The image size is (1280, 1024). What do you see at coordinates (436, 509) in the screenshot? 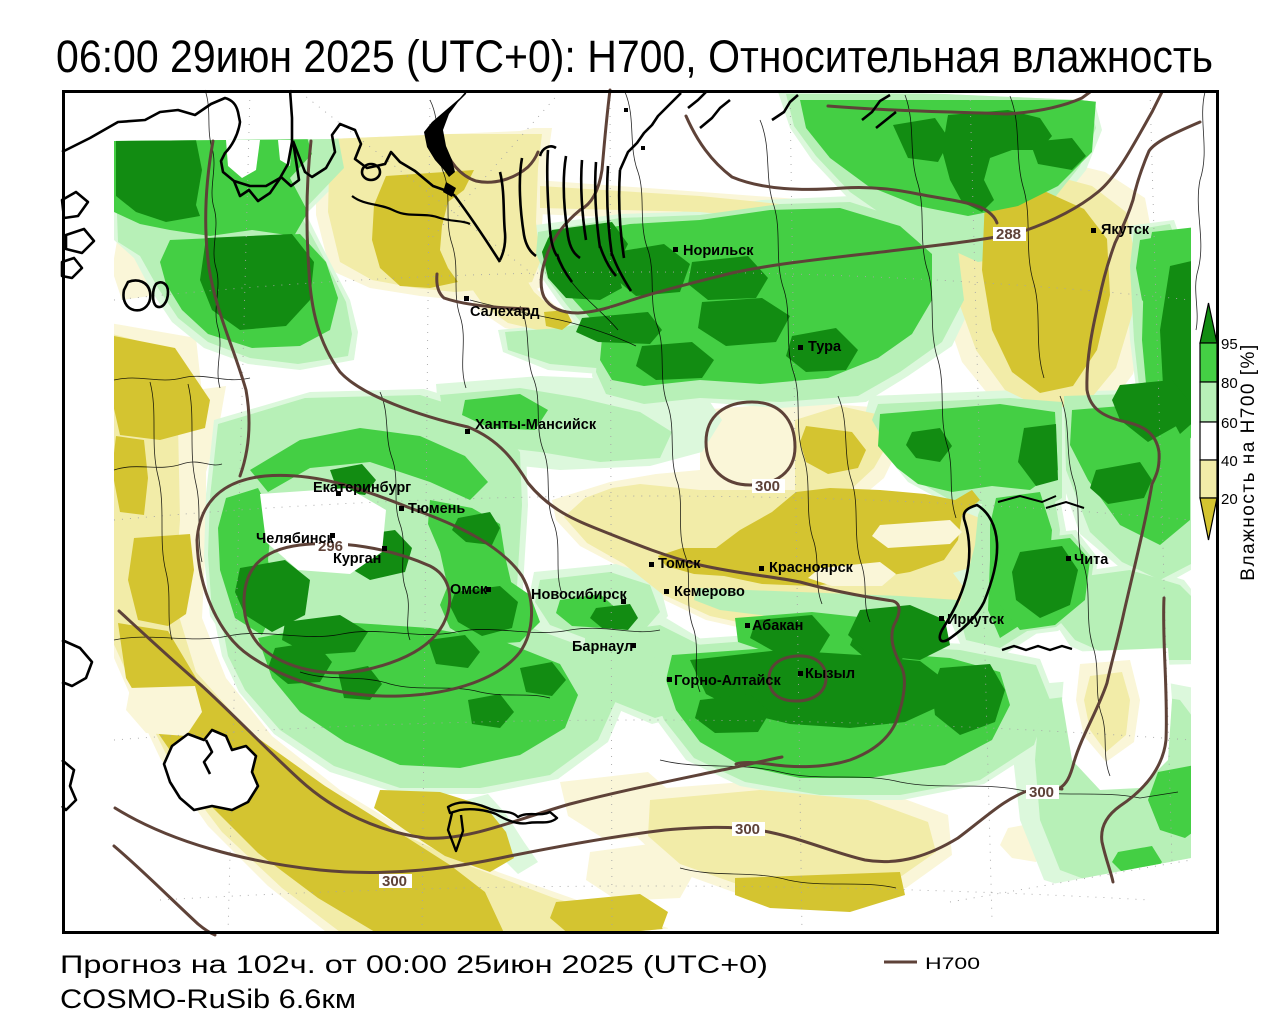
I see `svg-text: Тюмень` at bounding box center [436, 509].